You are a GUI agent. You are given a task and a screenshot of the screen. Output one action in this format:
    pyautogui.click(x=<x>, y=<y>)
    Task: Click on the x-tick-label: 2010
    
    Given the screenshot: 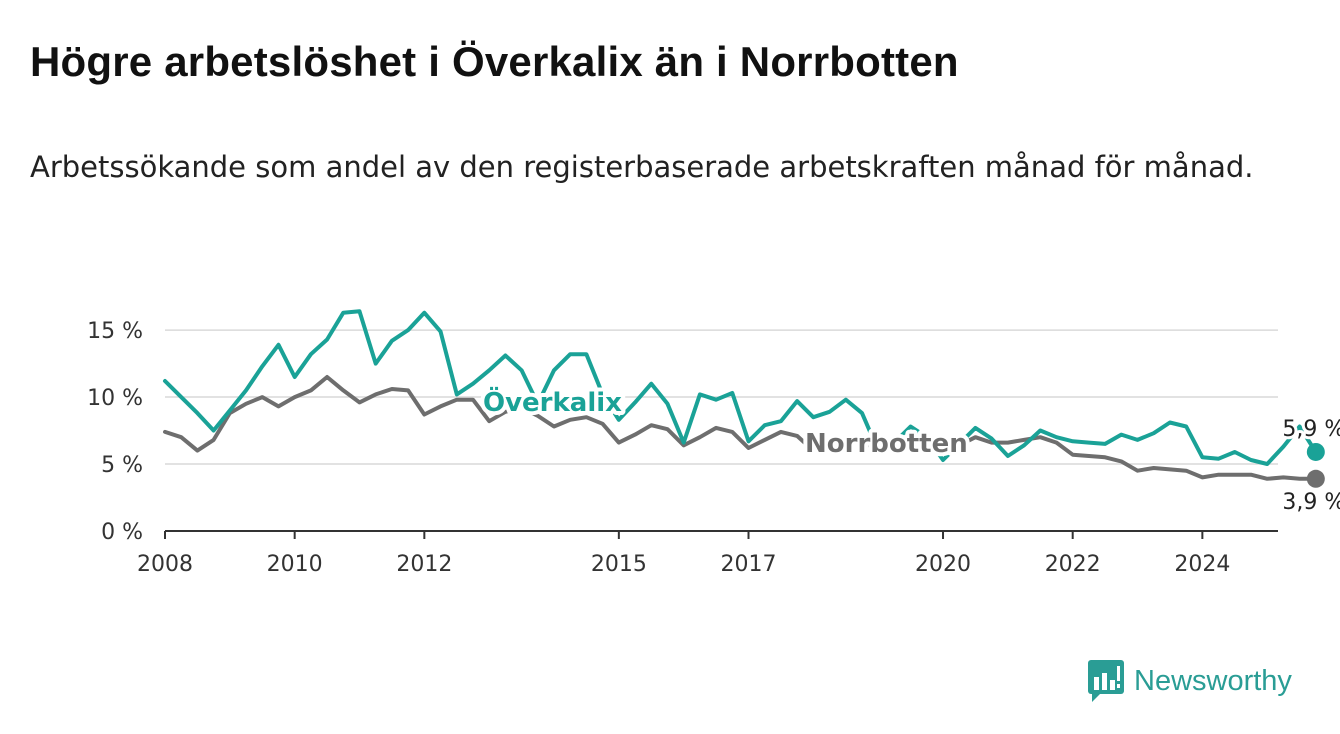 What is the action you would take?
    pyautogui.click(x=295, y=564)
    